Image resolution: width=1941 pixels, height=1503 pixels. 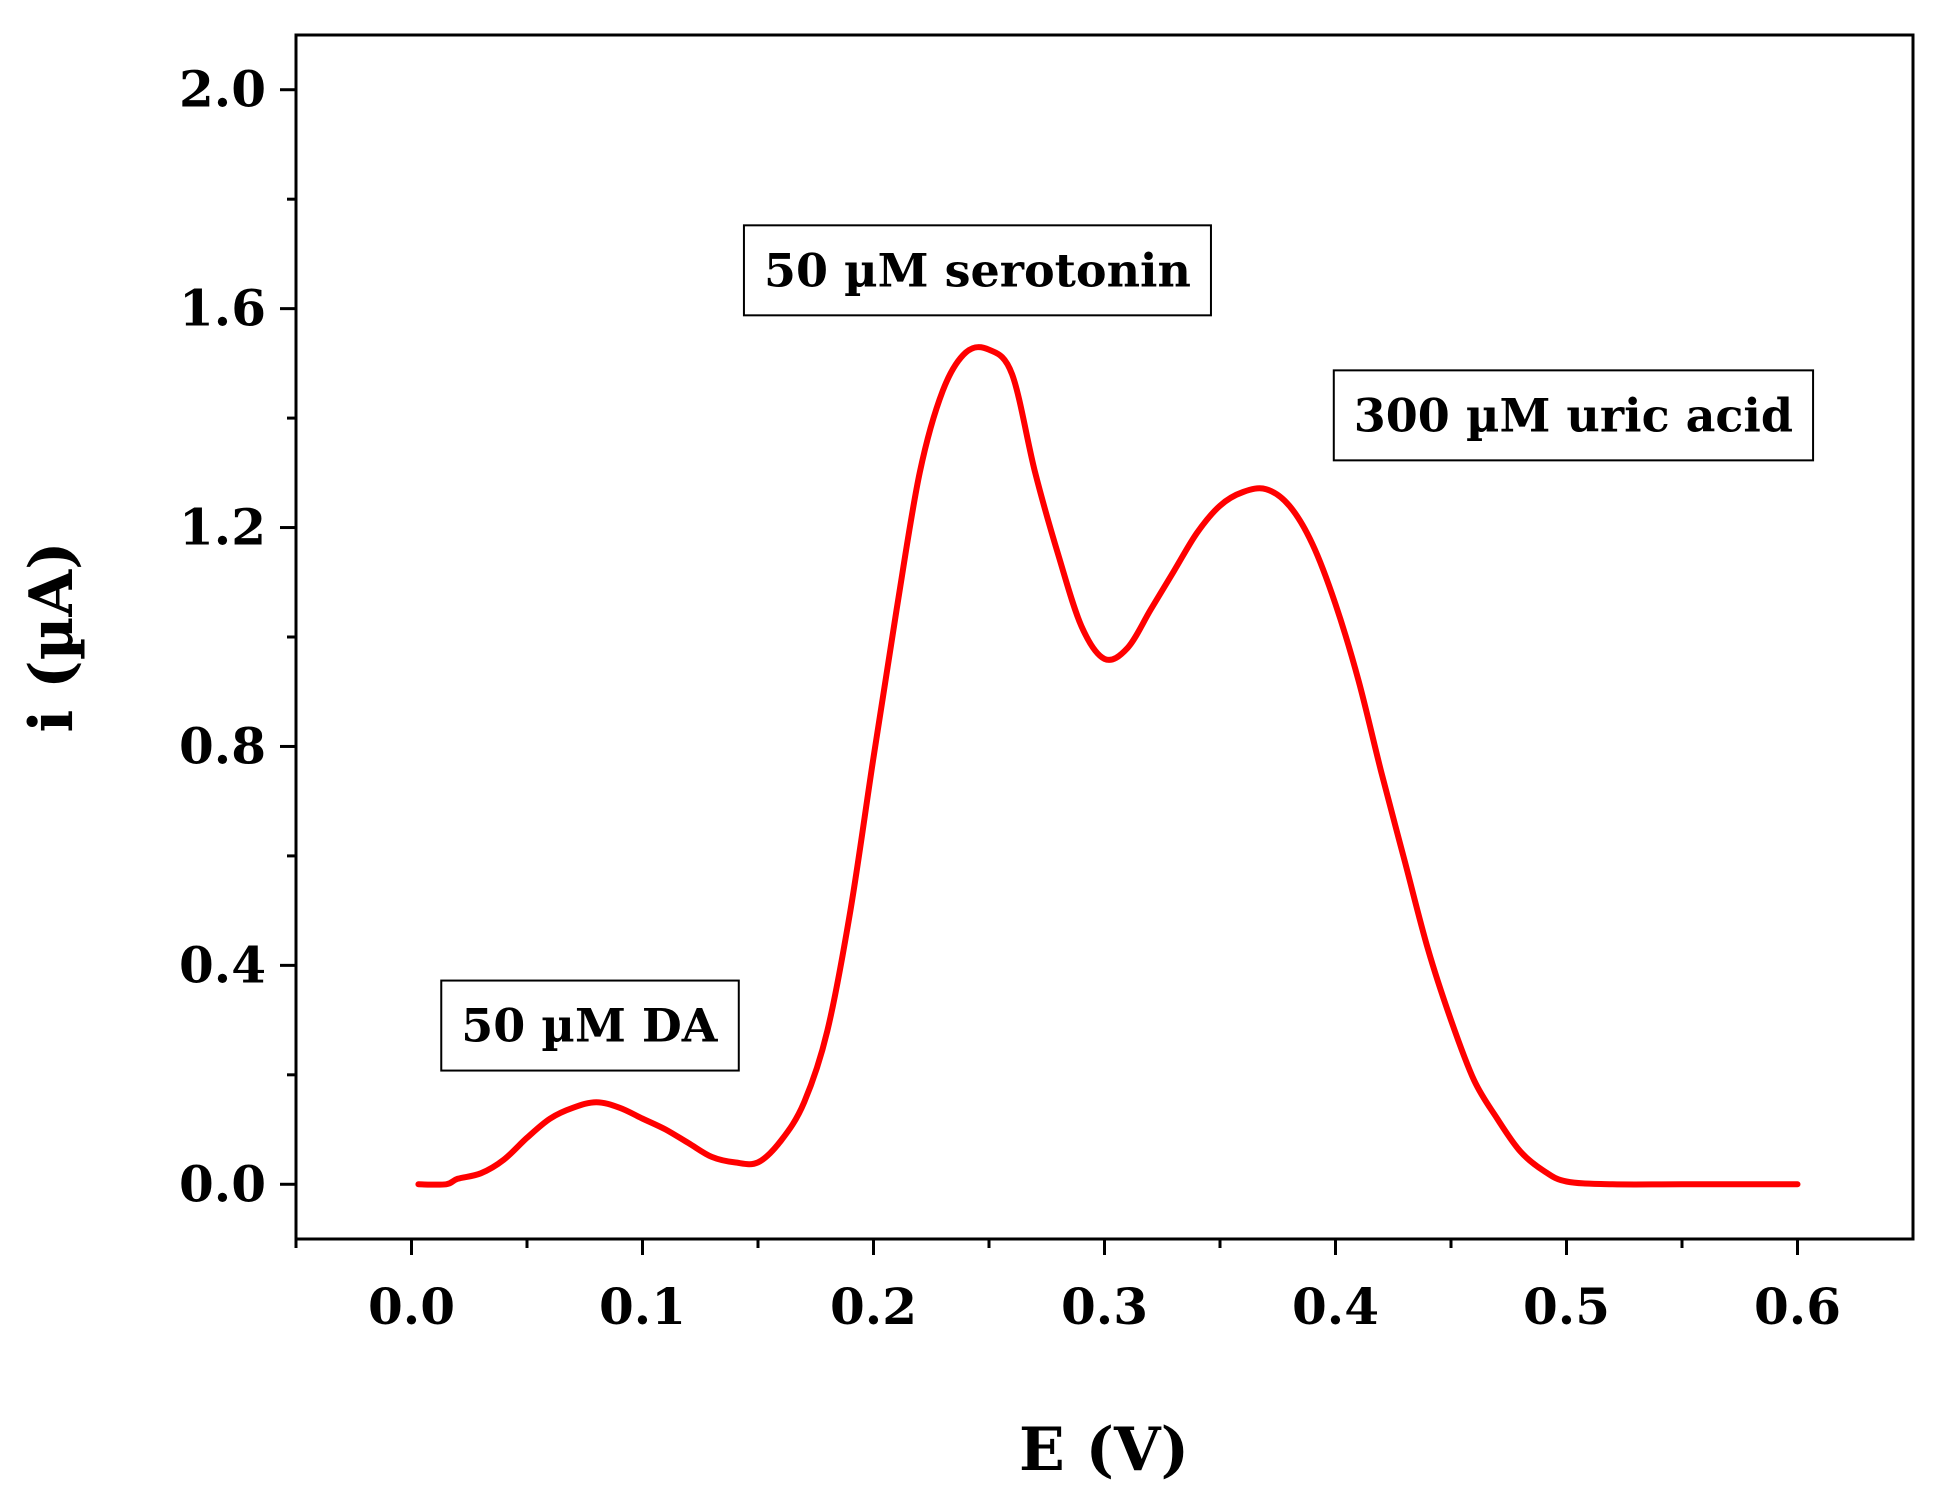 What do you see at coordinates (1104, 1450) in the screenshot?
I see `x-axis-title: E (V)` at bounding box center [1104, 1450].